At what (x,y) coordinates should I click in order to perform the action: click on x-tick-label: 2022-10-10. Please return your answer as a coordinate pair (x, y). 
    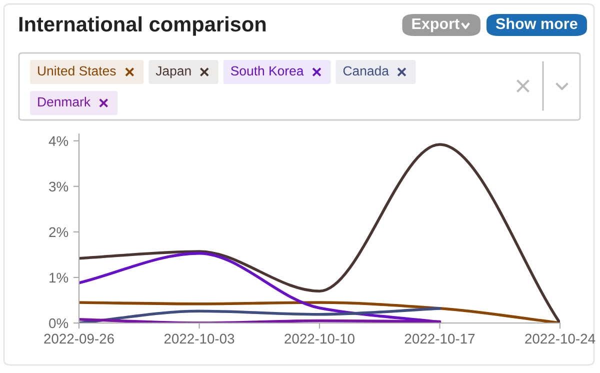
    Looking at the image, I should click on (319, 339).